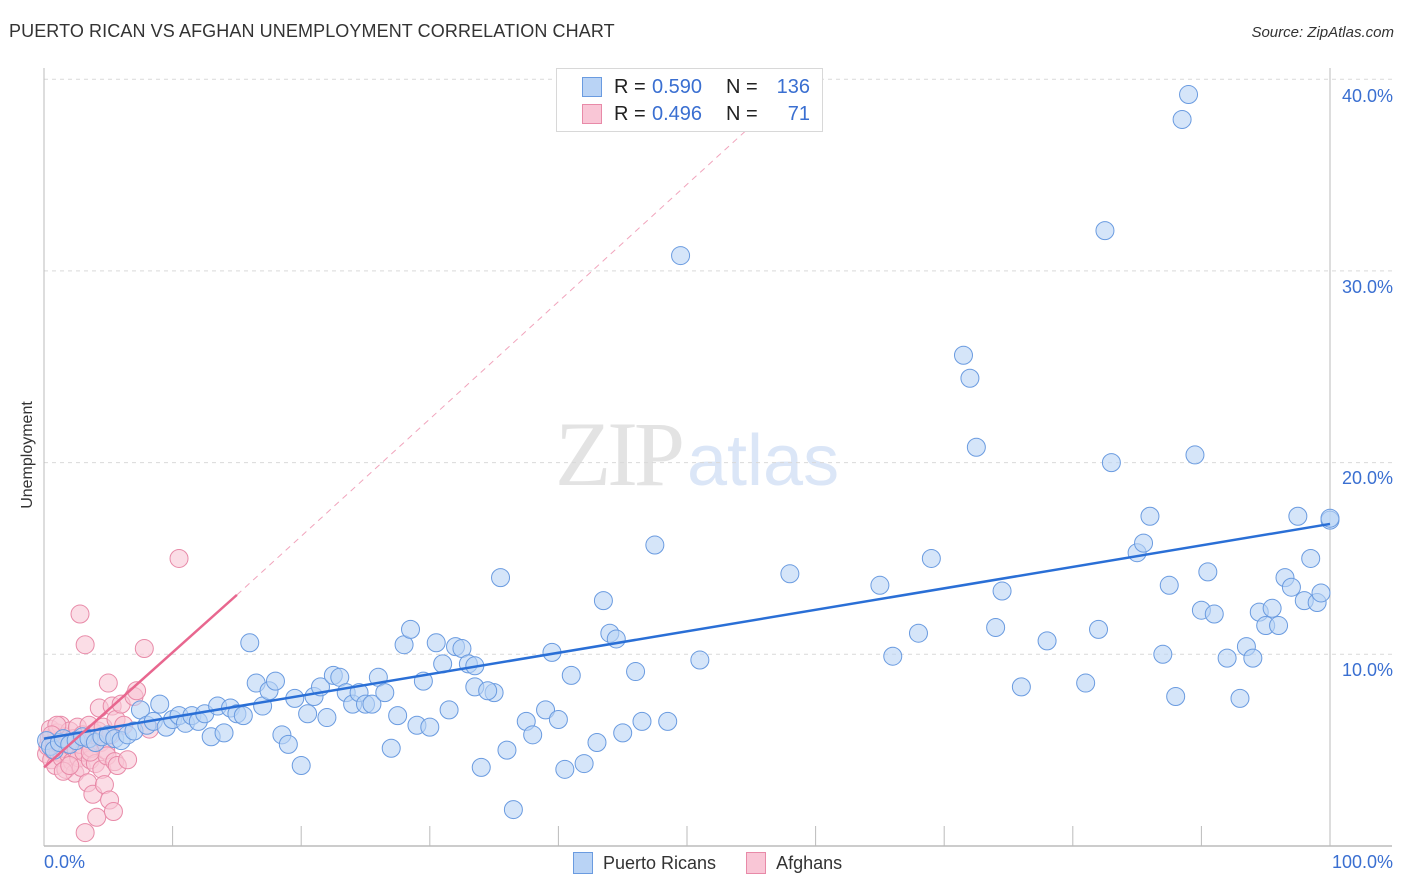 Image resolution: width=1406 pixels, height=892 pixels. What do you see at coordinates (660, 862) in the screenshot?
I see `legend-label: Puerto Ricans` at bounding box center [660, 862].